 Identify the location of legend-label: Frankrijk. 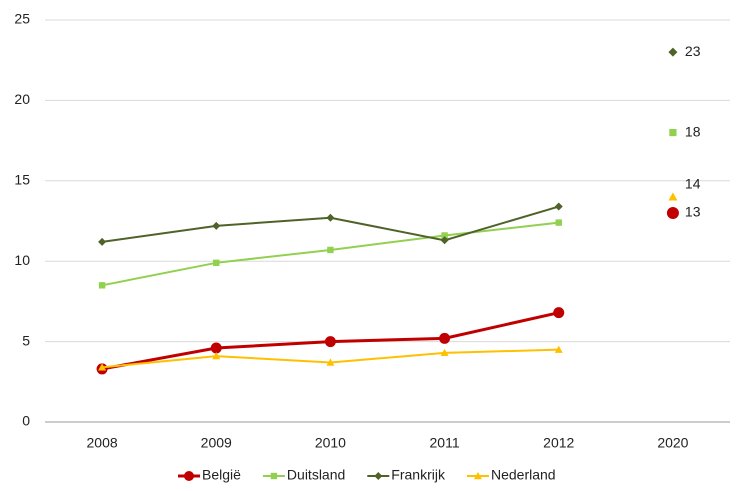
(418, 475).